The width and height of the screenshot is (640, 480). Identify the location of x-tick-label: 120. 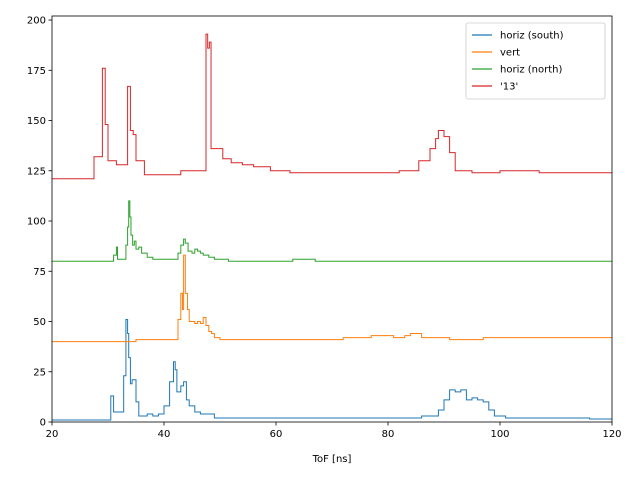
(611, 434).